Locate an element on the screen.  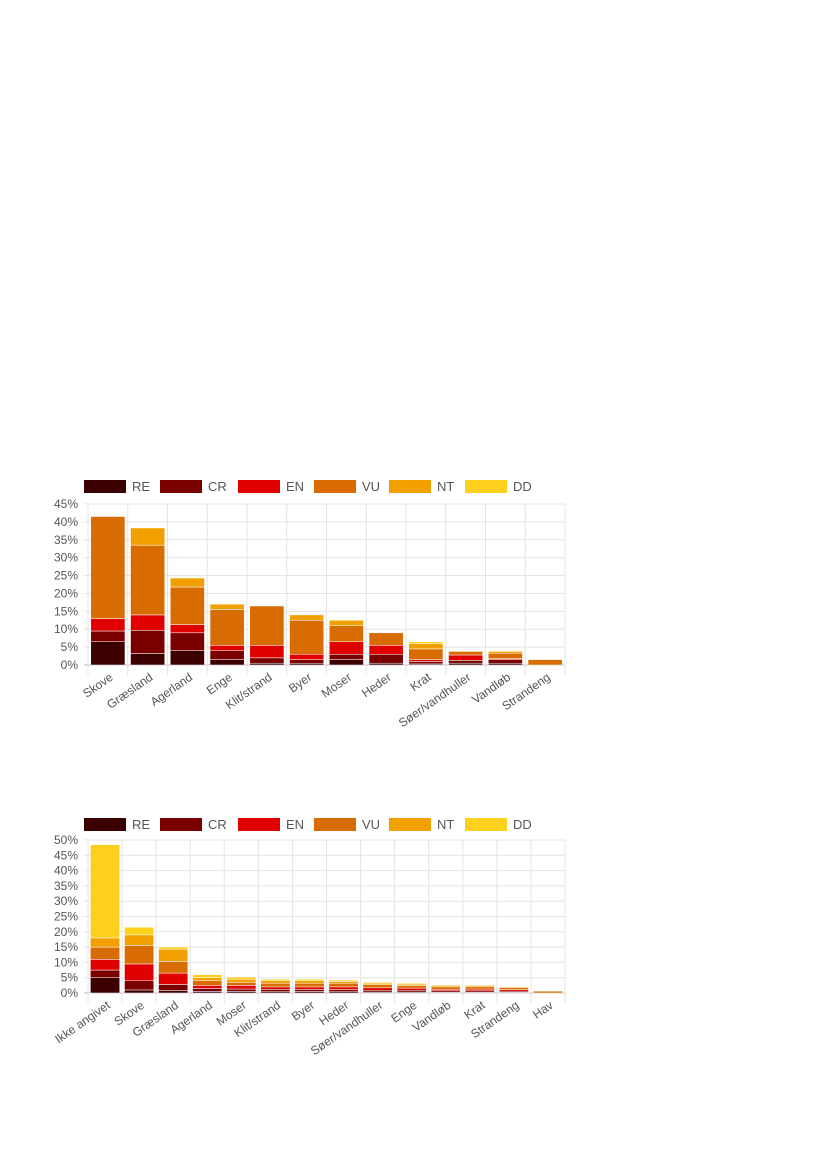
chart2-legend-swatch-dd is located at coordinates (486, 824).